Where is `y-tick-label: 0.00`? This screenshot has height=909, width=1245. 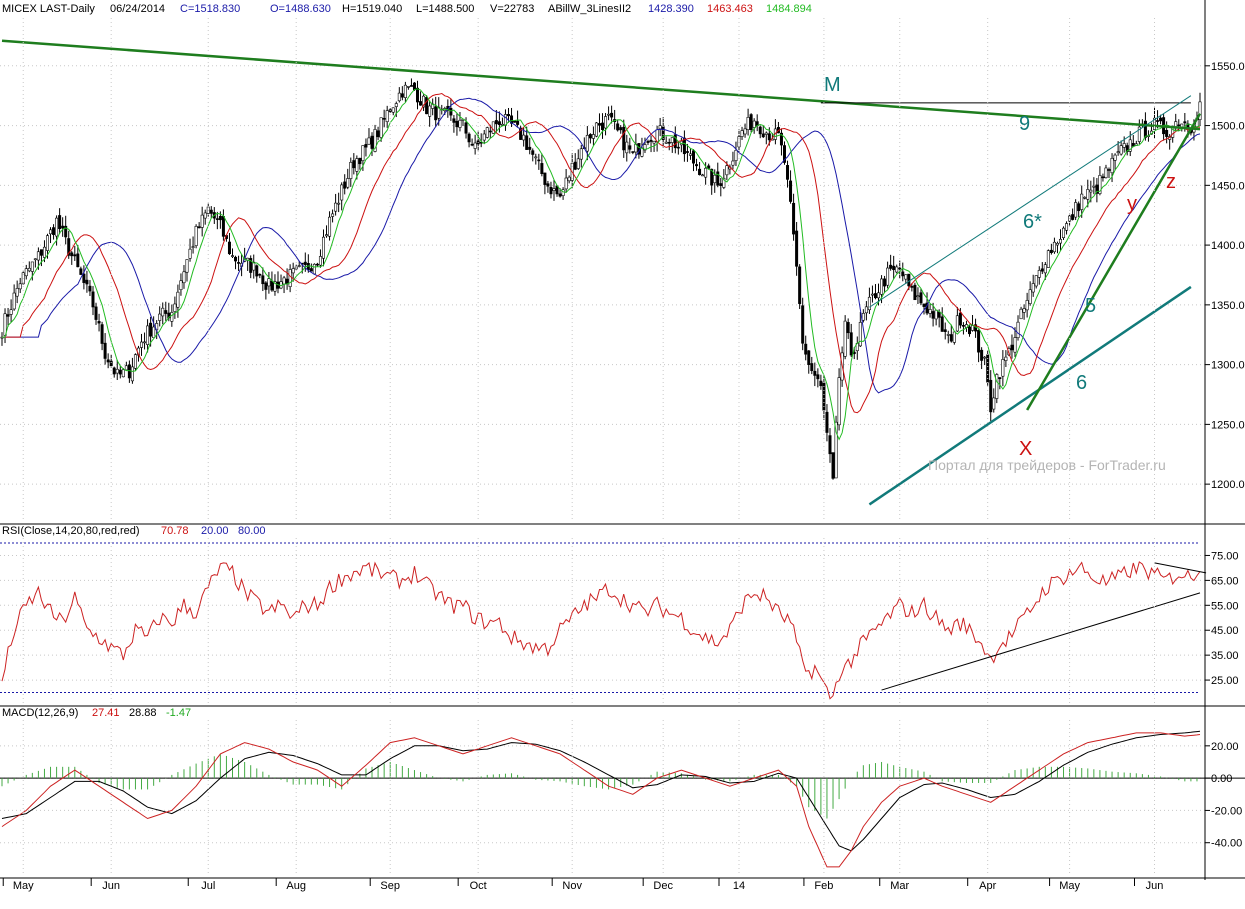
y-tick-label: 0.00 is located at coordinates (1221, 779).